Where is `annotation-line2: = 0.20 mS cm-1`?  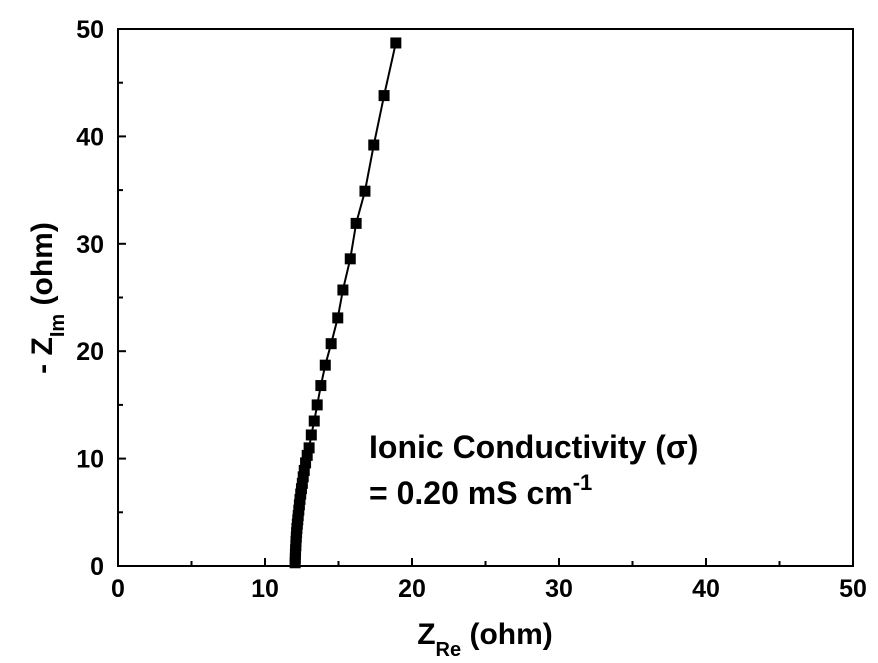
annotation-line2: = 0.20 mS cm-1 is located at coordinates (480, 490).